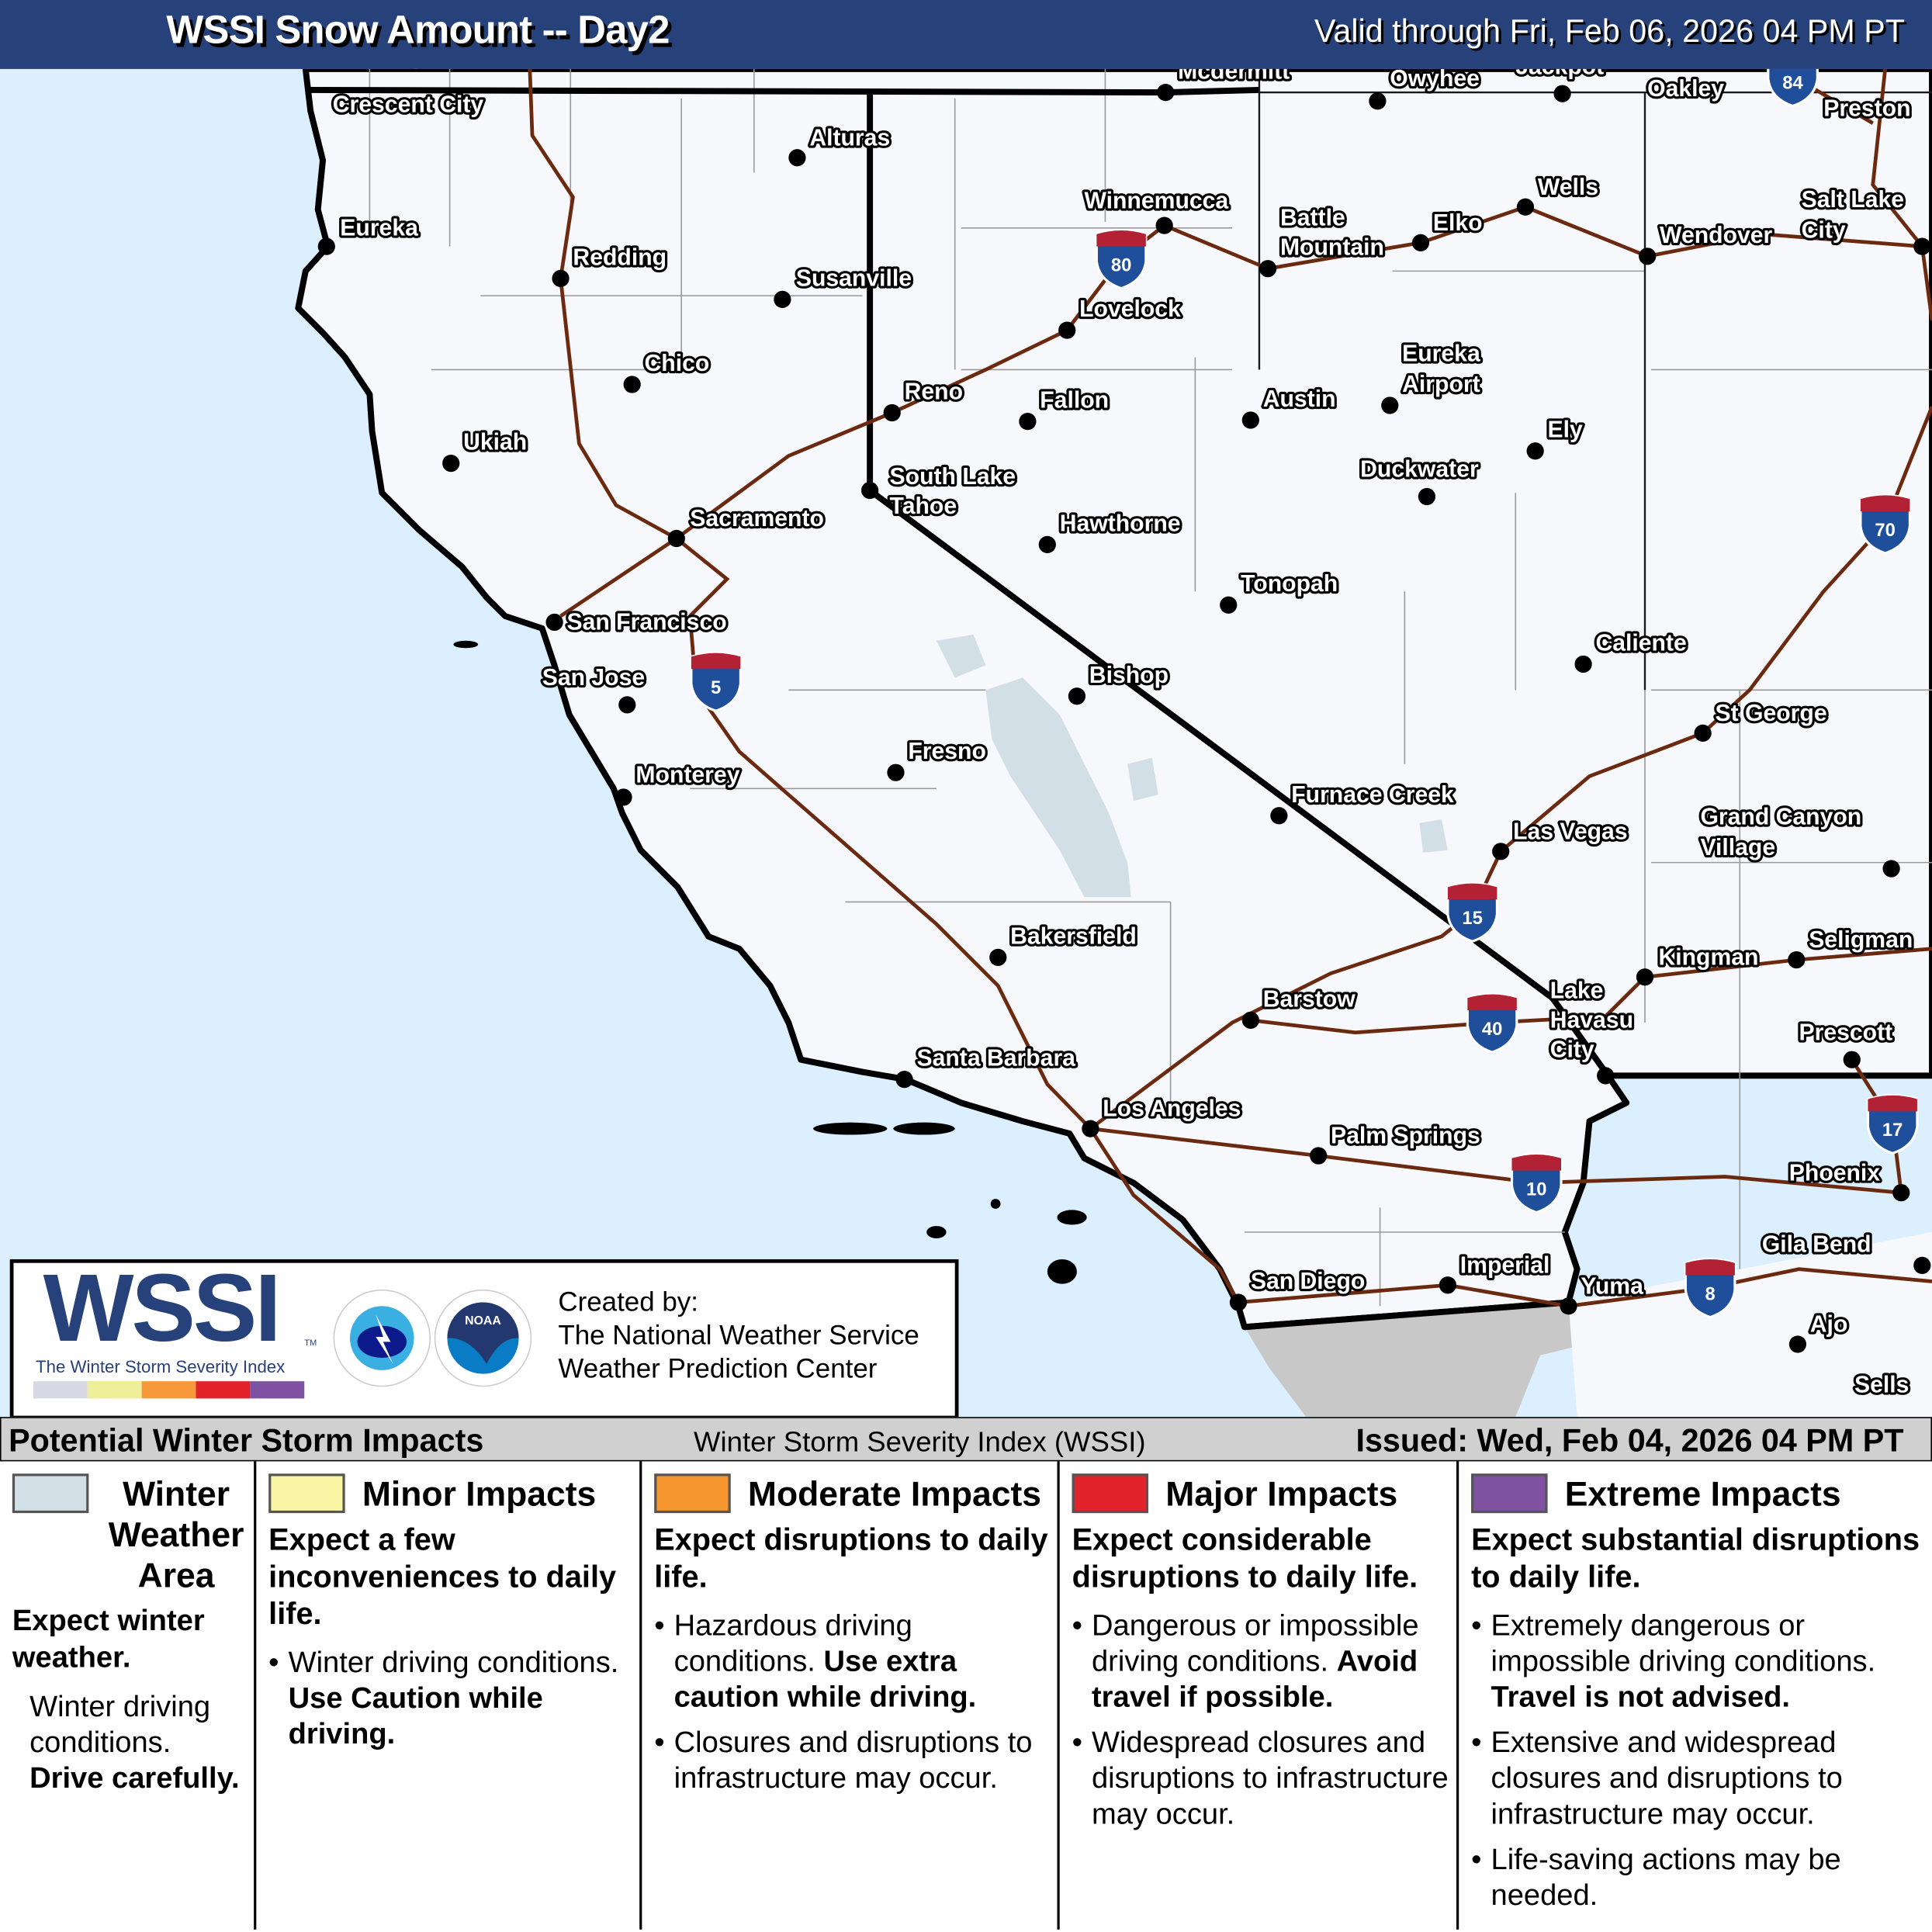 Image resolution: width=1932 pixels, height=1932 pixels. I want to click on city-label: Tonopah, so click(1289, 584).